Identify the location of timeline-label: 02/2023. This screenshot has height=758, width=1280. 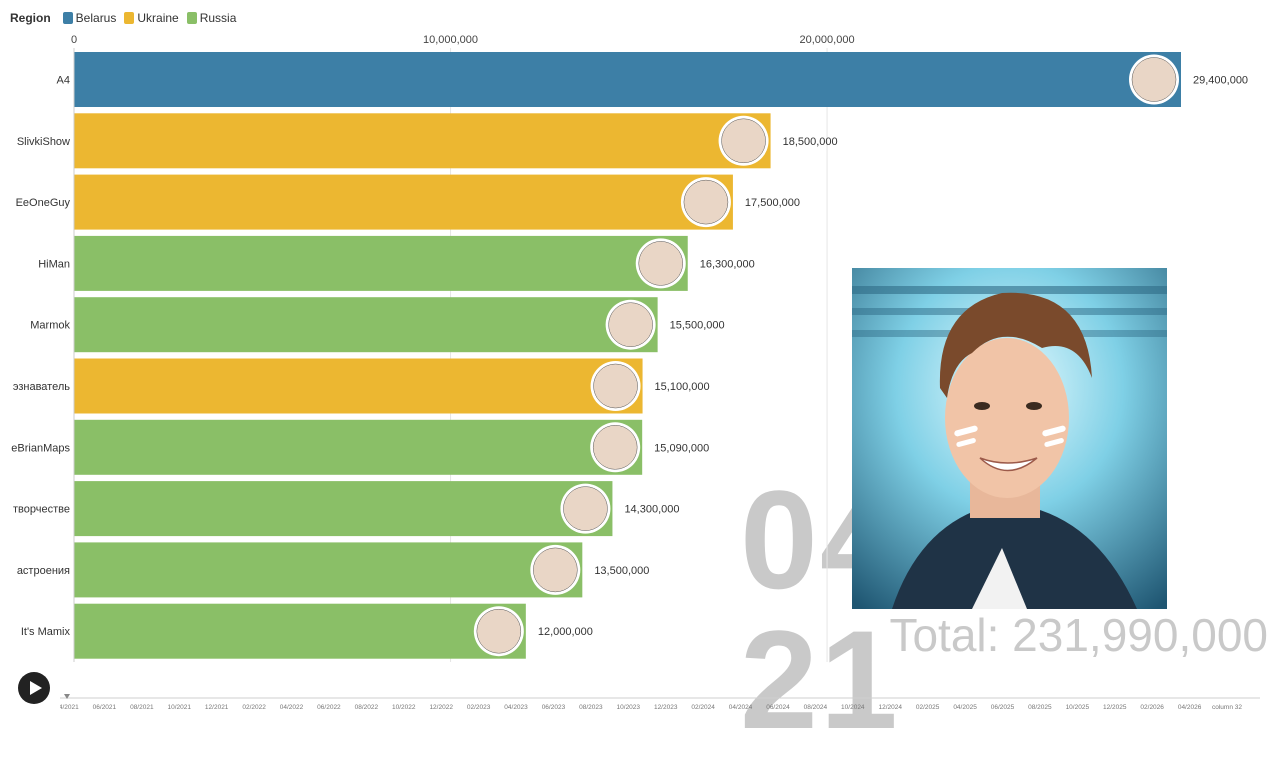
(479, 707).